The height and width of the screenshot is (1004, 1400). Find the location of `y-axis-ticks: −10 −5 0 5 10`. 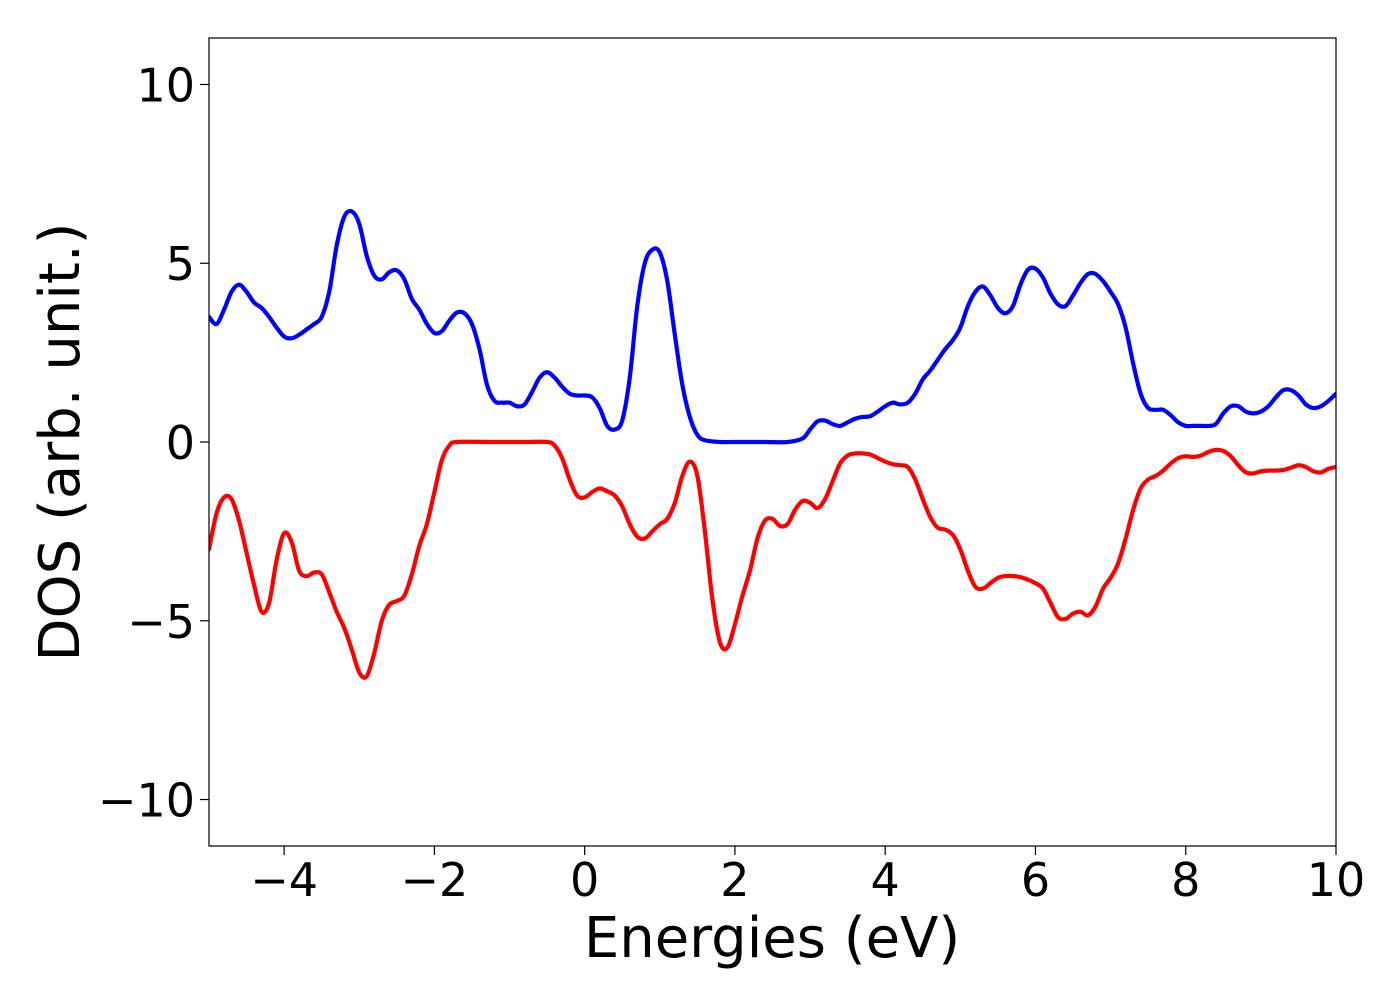

y-axis-ticks: −10 −5 0 5 10 is located at coordinates (153, 443).